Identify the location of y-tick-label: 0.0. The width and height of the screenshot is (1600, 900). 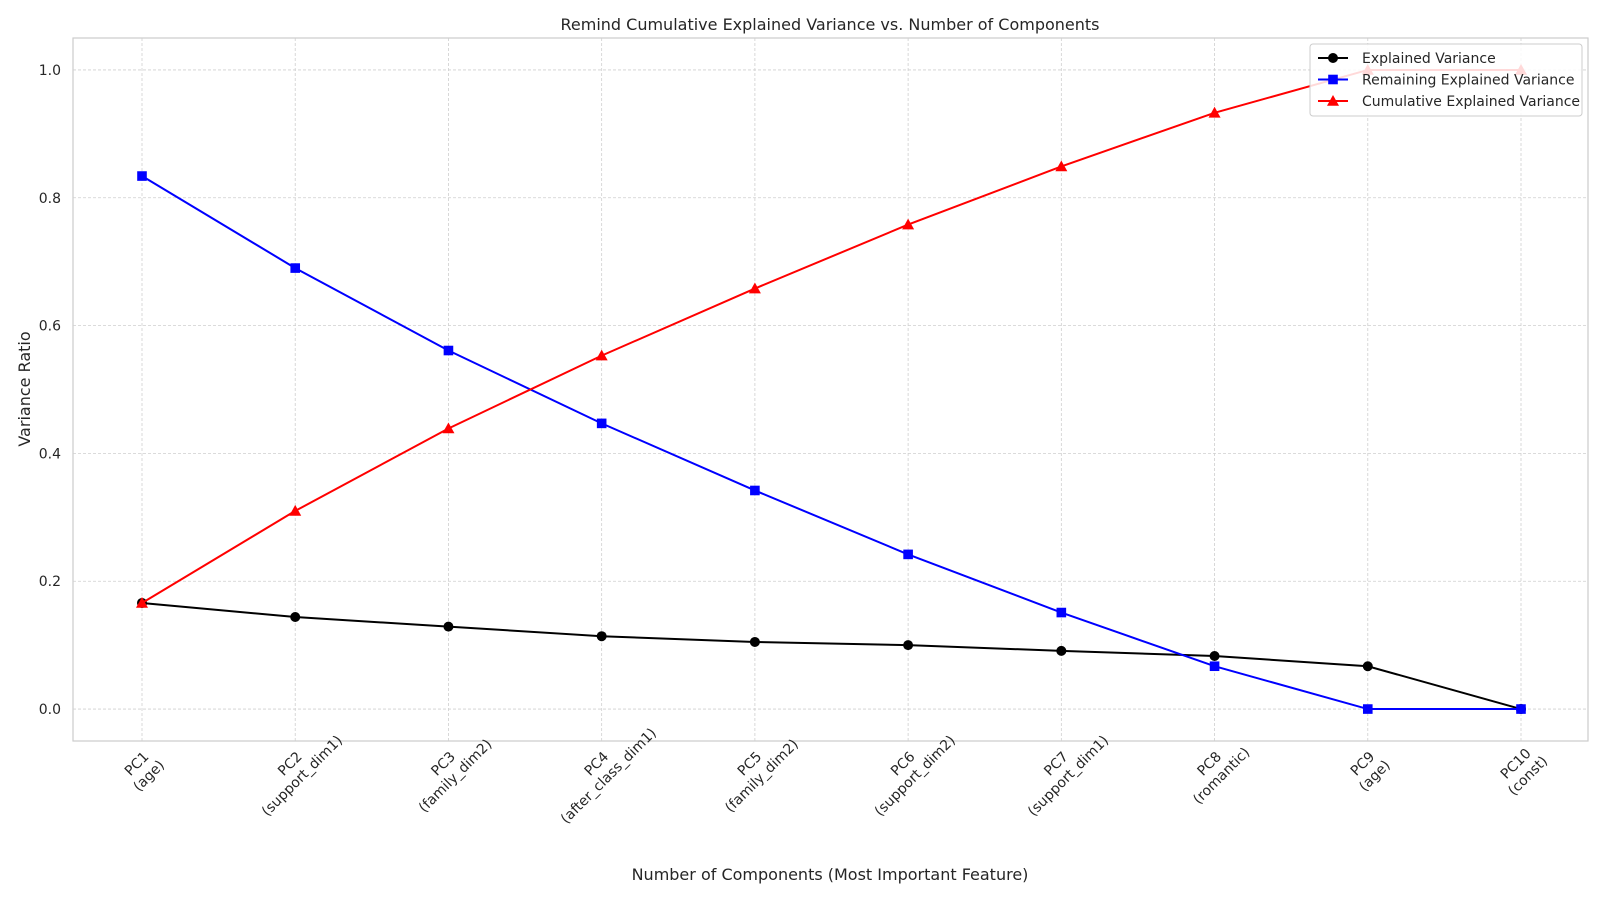
(50, 710).